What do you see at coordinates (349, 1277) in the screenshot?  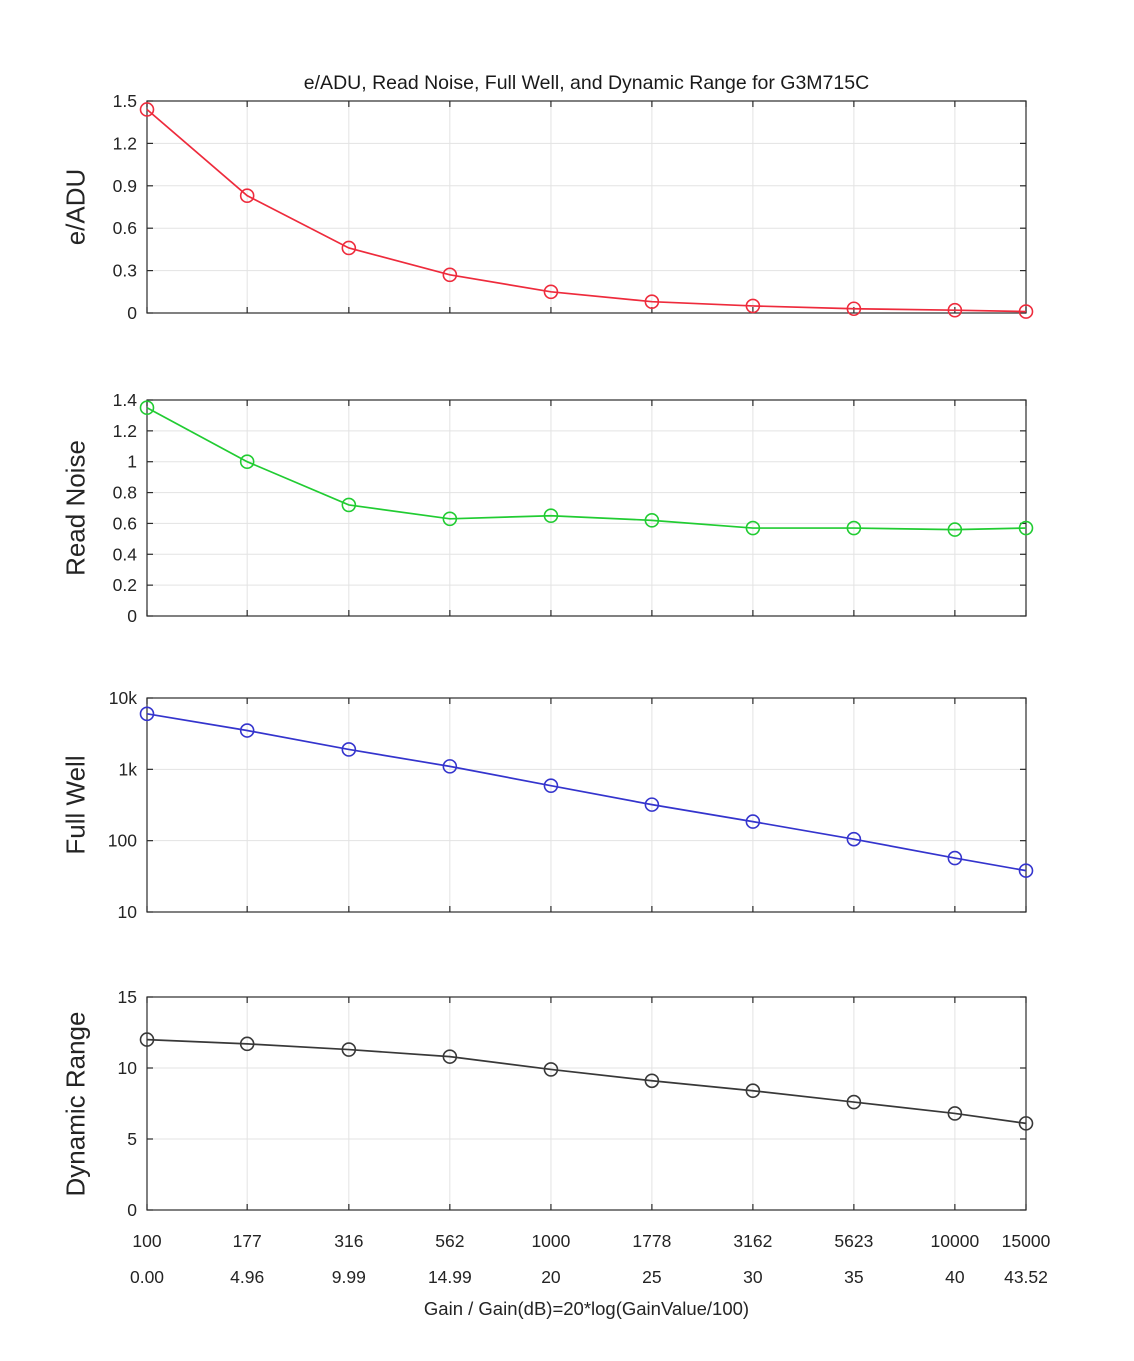 I see `x-tick-label-gain-db: 9.99` at bounding box center [349, 1277].